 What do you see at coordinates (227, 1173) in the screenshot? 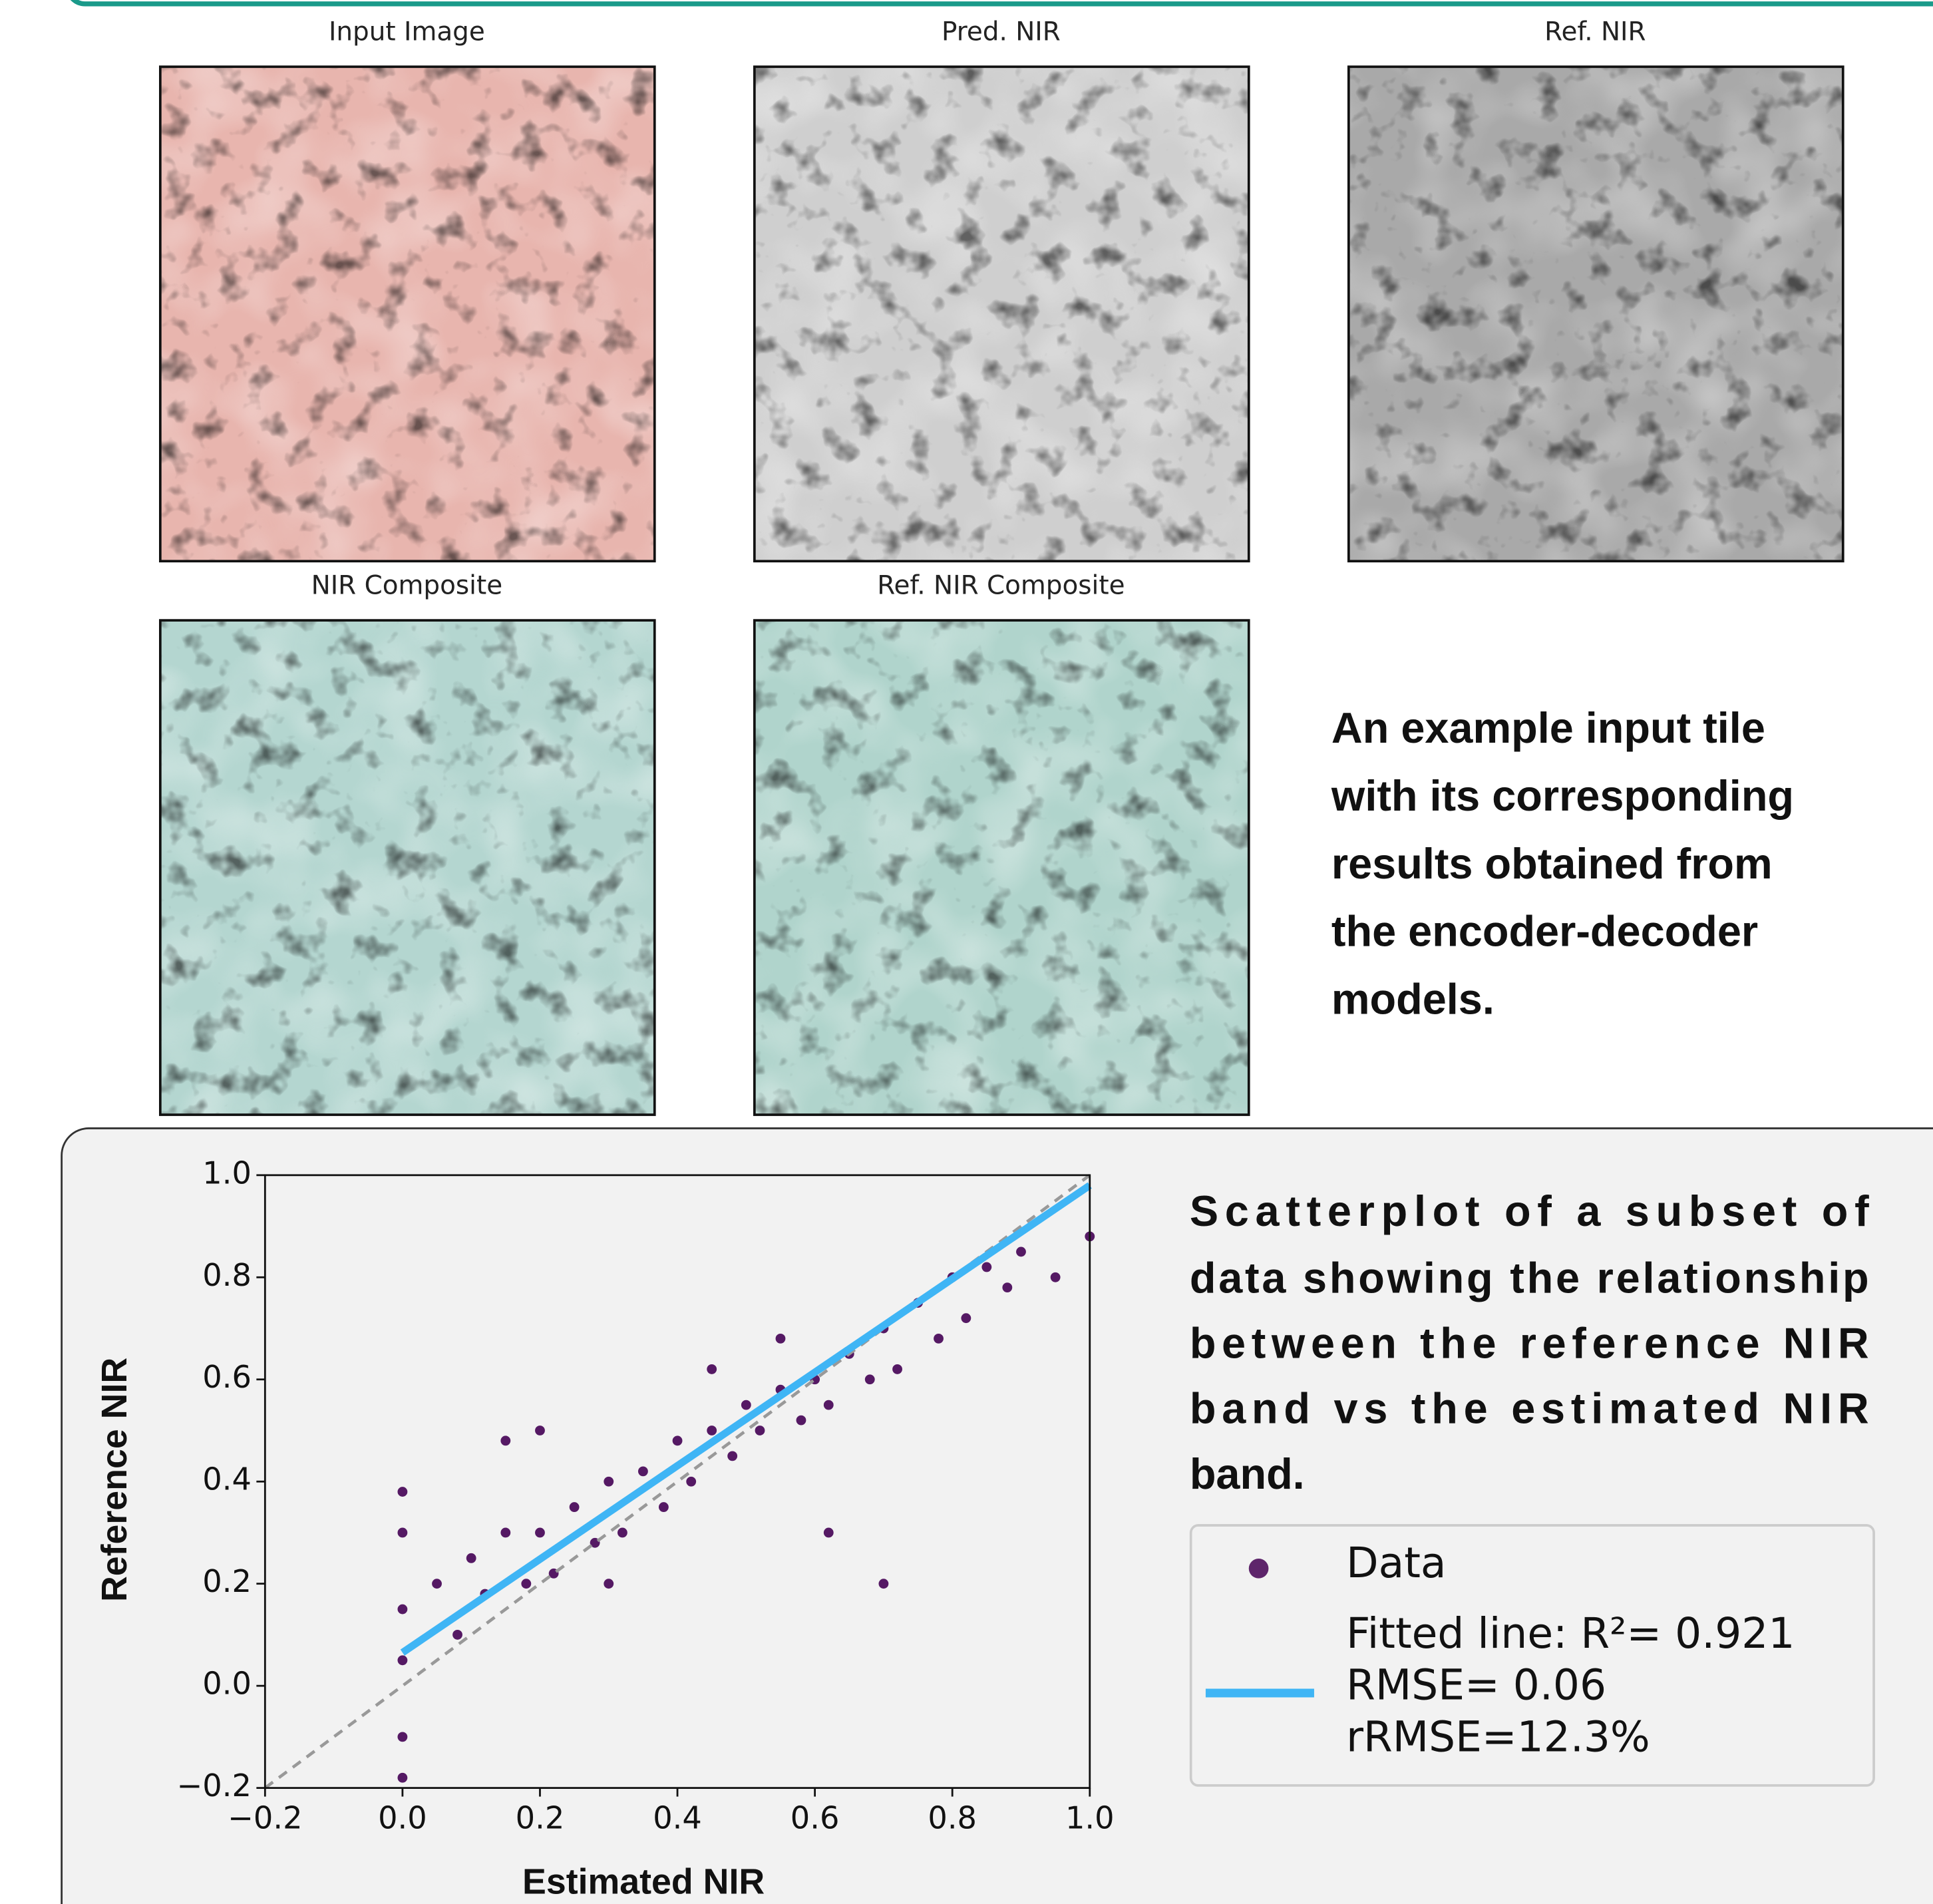
I see `y-tick-label: 1.0` at bounding box center [227, 1173].